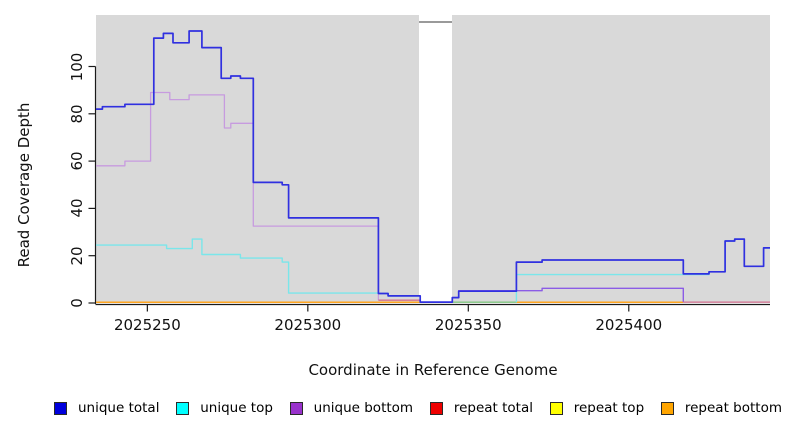 The height and width of the screenshot is (432, 792). I want to click on x-tick-label: 2025250, so click(147, 325).